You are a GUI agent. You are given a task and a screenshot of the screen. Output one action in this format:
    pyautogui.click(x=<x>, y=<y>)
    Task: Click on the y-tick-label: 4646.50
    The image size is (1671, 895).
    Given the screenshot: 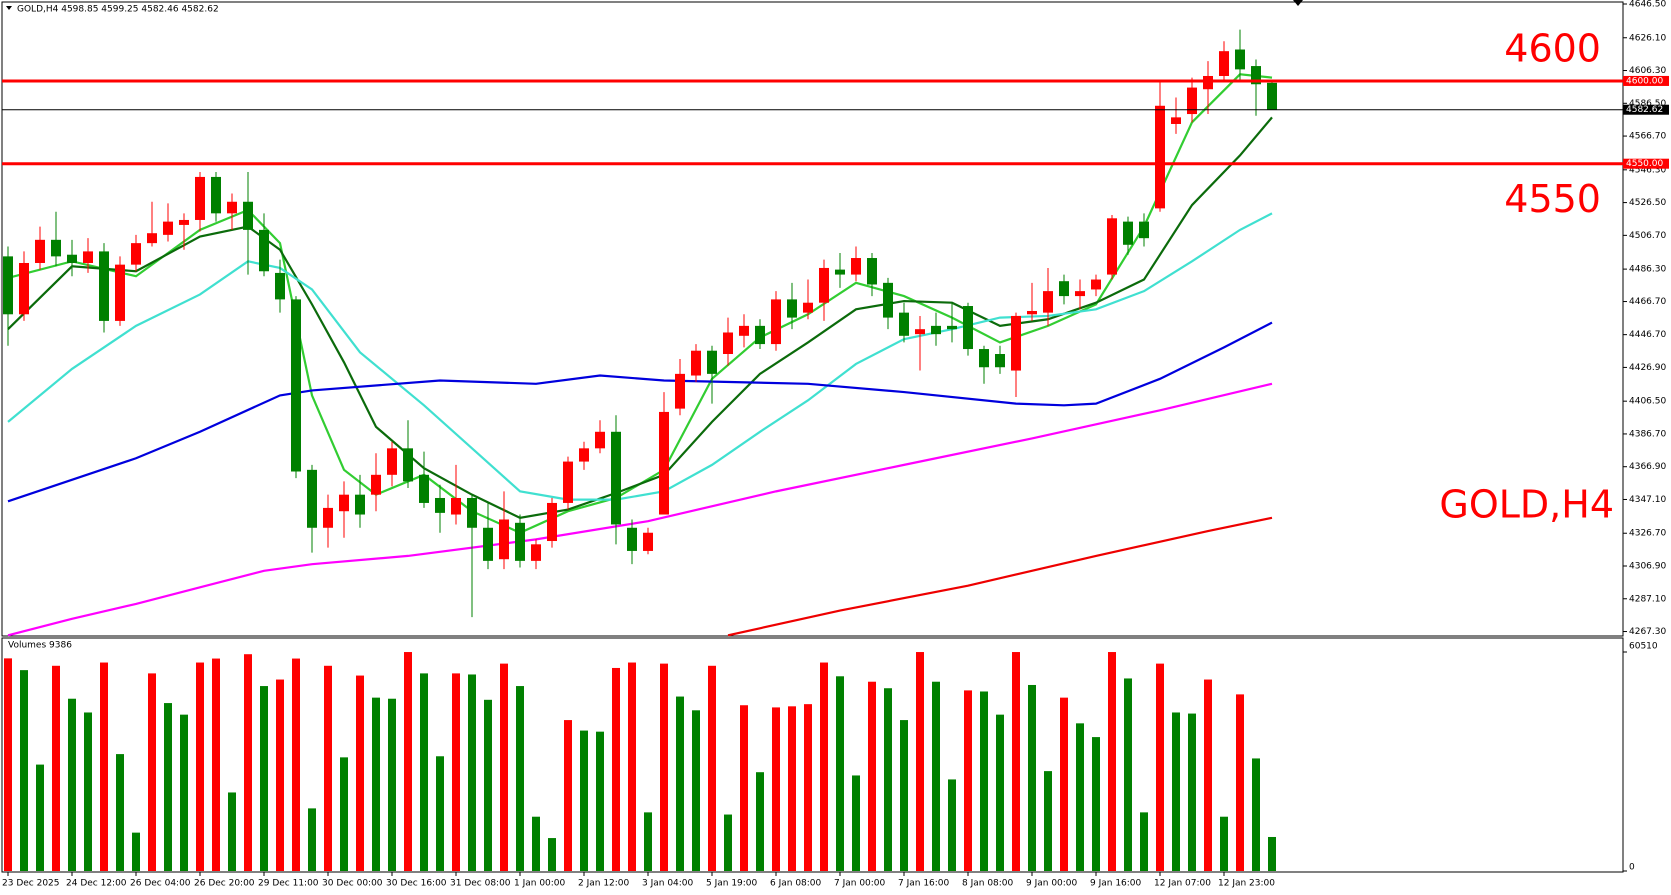 What is the action you would take?
    pyautogui.click(x=1647, y=5)
    